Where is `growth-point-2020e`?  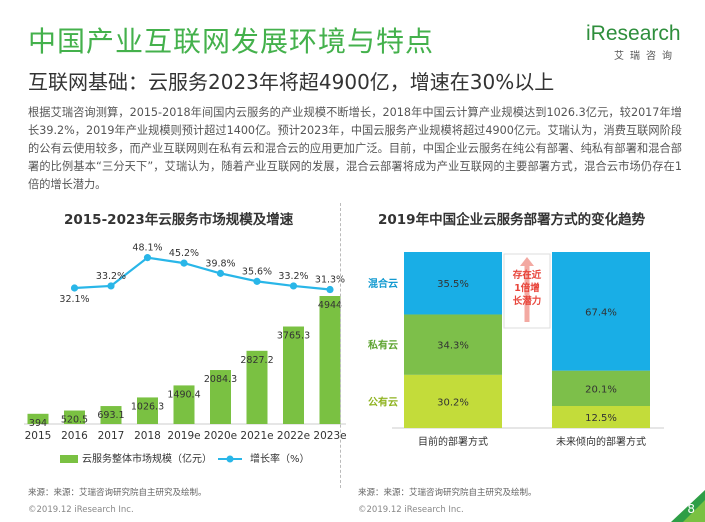
growth-point-2020e is located at coordinates (220, 273).